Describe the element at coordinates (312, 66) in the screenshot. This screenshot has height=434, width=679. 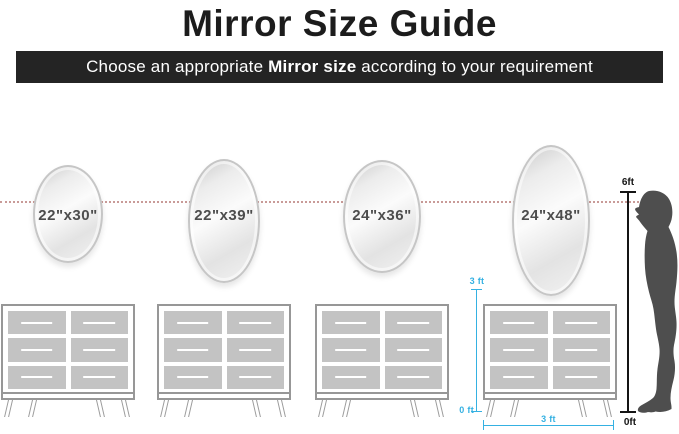
I see `banner-text-highlight: Mirror size` at that location.